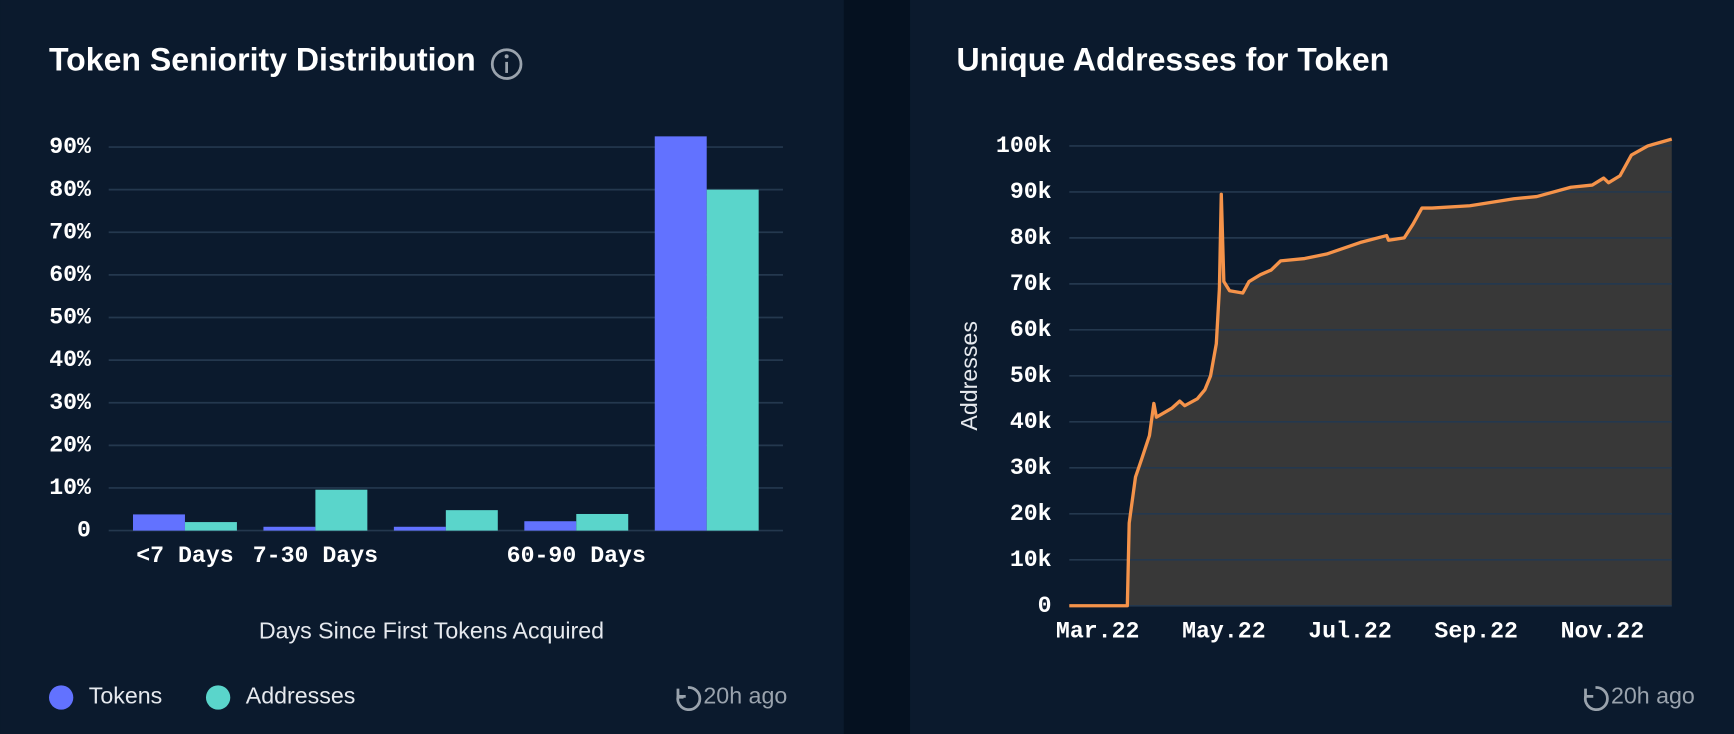  I want to click on x-axis-label: Days Since First Tokens Acquired, so click(431, 630).